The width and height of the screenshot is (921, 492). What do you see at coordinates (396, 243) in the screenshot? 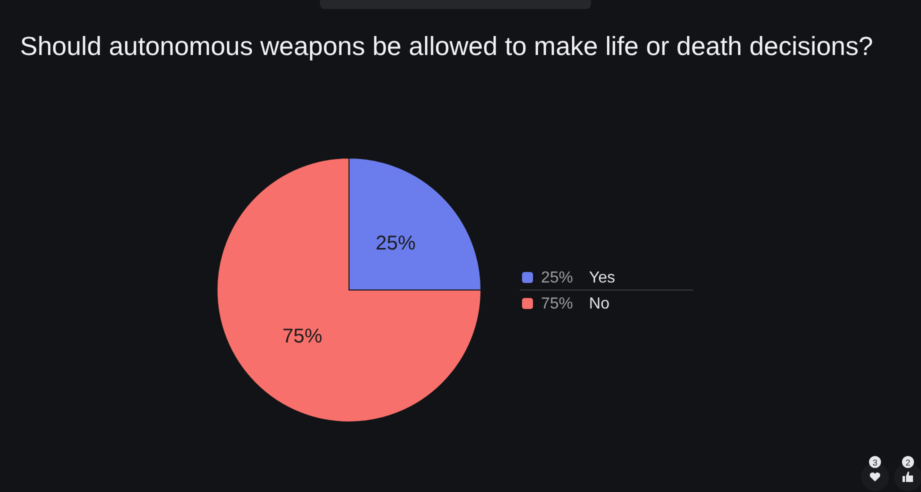
I see `data-label: 25%` at bounding box center [396, 243].